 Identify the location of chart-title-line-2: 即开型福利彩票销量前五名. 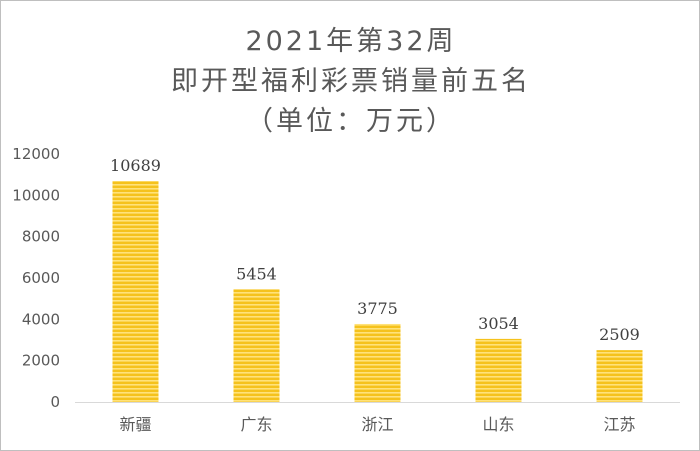
(351, 81).